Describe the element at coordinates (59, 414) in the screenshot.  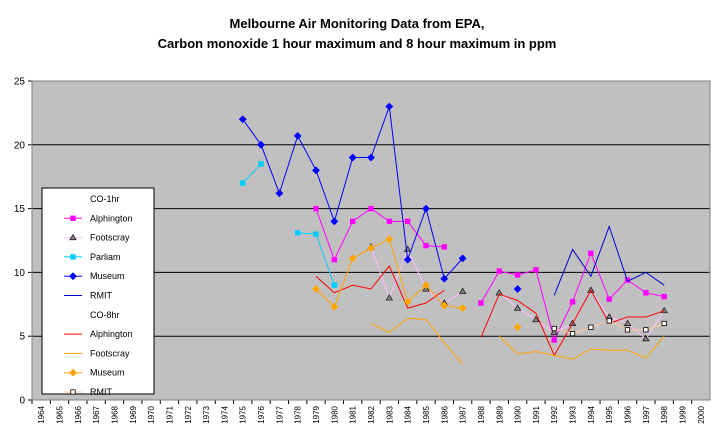
I see `x-tick-label: 1965` at that location.